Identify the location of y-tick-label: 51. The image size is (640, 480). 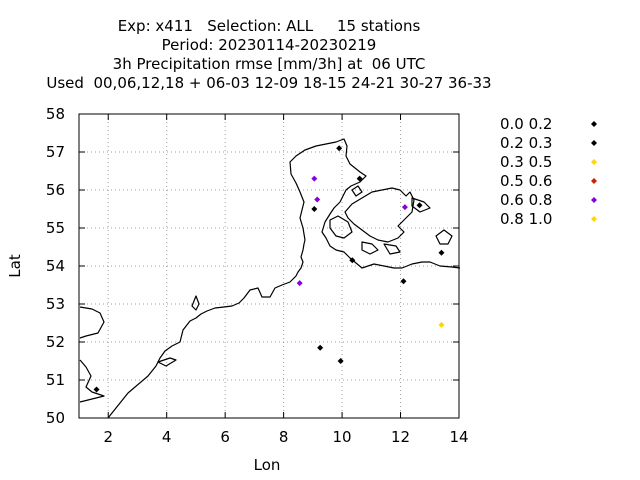
(55, 380).